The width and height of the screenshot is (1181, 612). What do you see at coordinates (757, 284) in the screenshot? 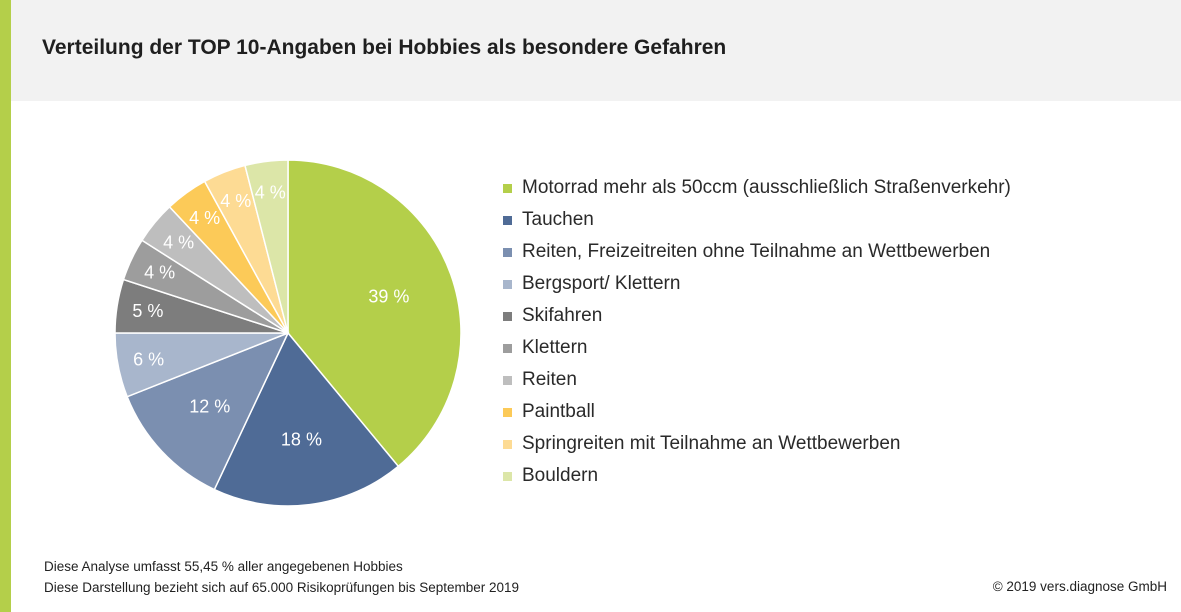
I see `legend-item: Bergsport/ Klettern` at bounding box center [757, 284].